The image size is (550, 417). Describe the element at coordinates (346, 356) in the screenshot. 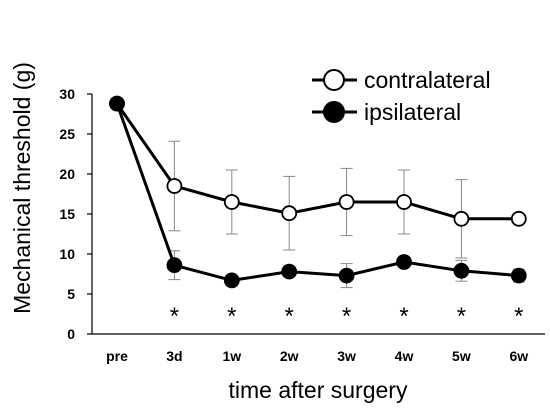

I see `x-tick-label: 3w` at that location.